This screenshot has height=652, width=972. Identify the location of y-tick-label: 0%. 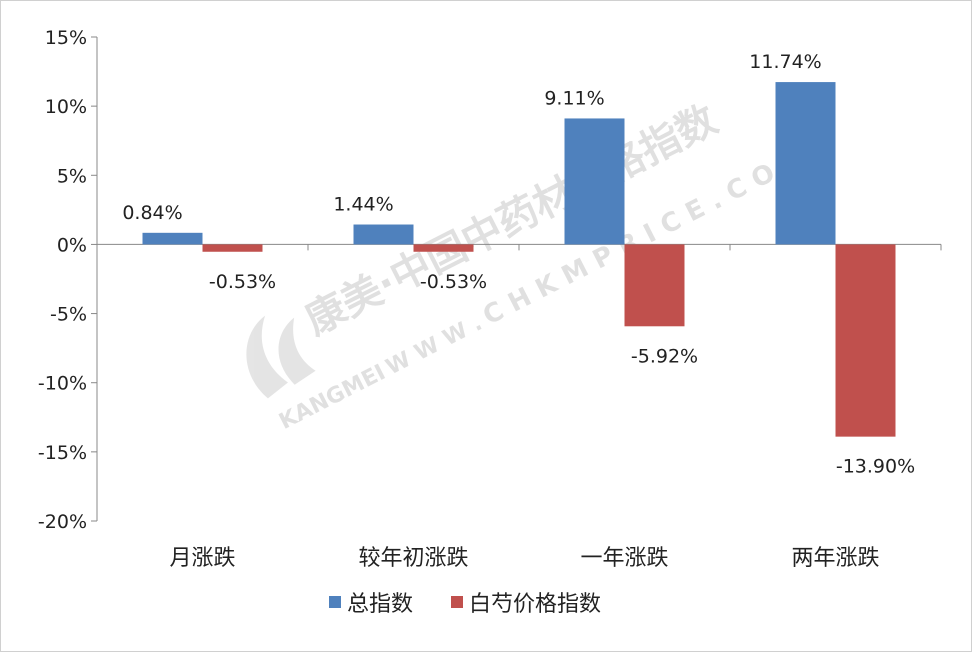
(72, 245).